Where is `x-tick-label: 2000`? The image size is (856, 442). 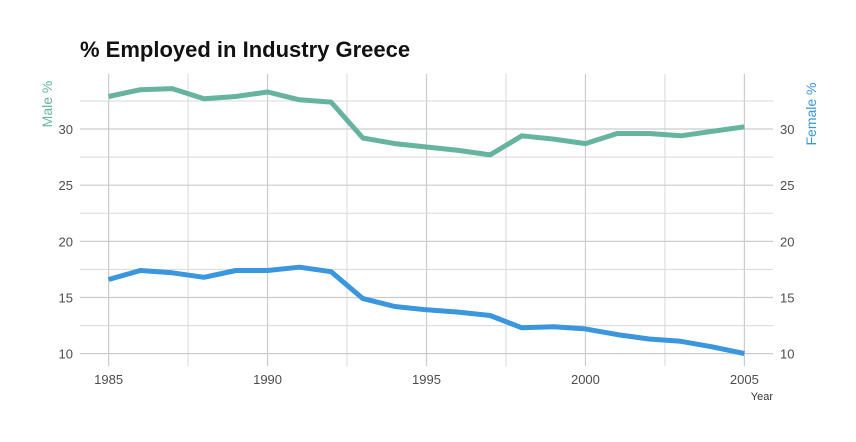 x-tick-label: 2000 is located at coordinates (585, 379).